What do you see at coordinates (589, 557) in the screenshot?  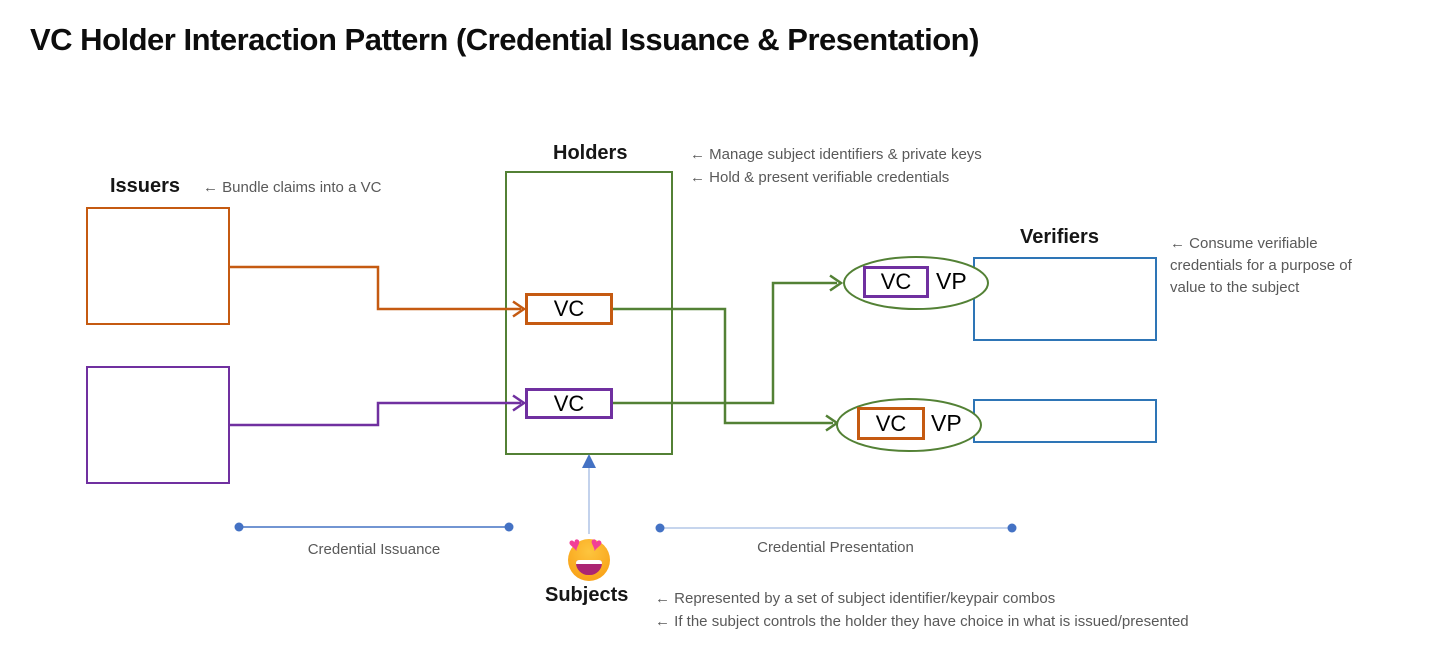 I see `heart-eyes-emoji: ♥ ♥` at bounding box center [589, 557].